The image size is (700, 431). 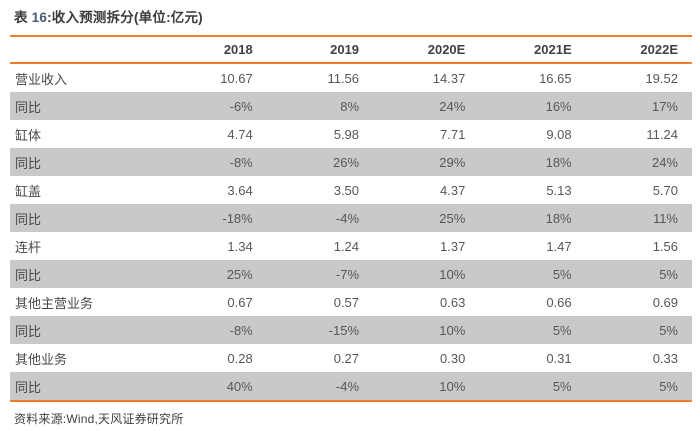 I want to click on table-cell: 5.70, so click(x=665, y=190).